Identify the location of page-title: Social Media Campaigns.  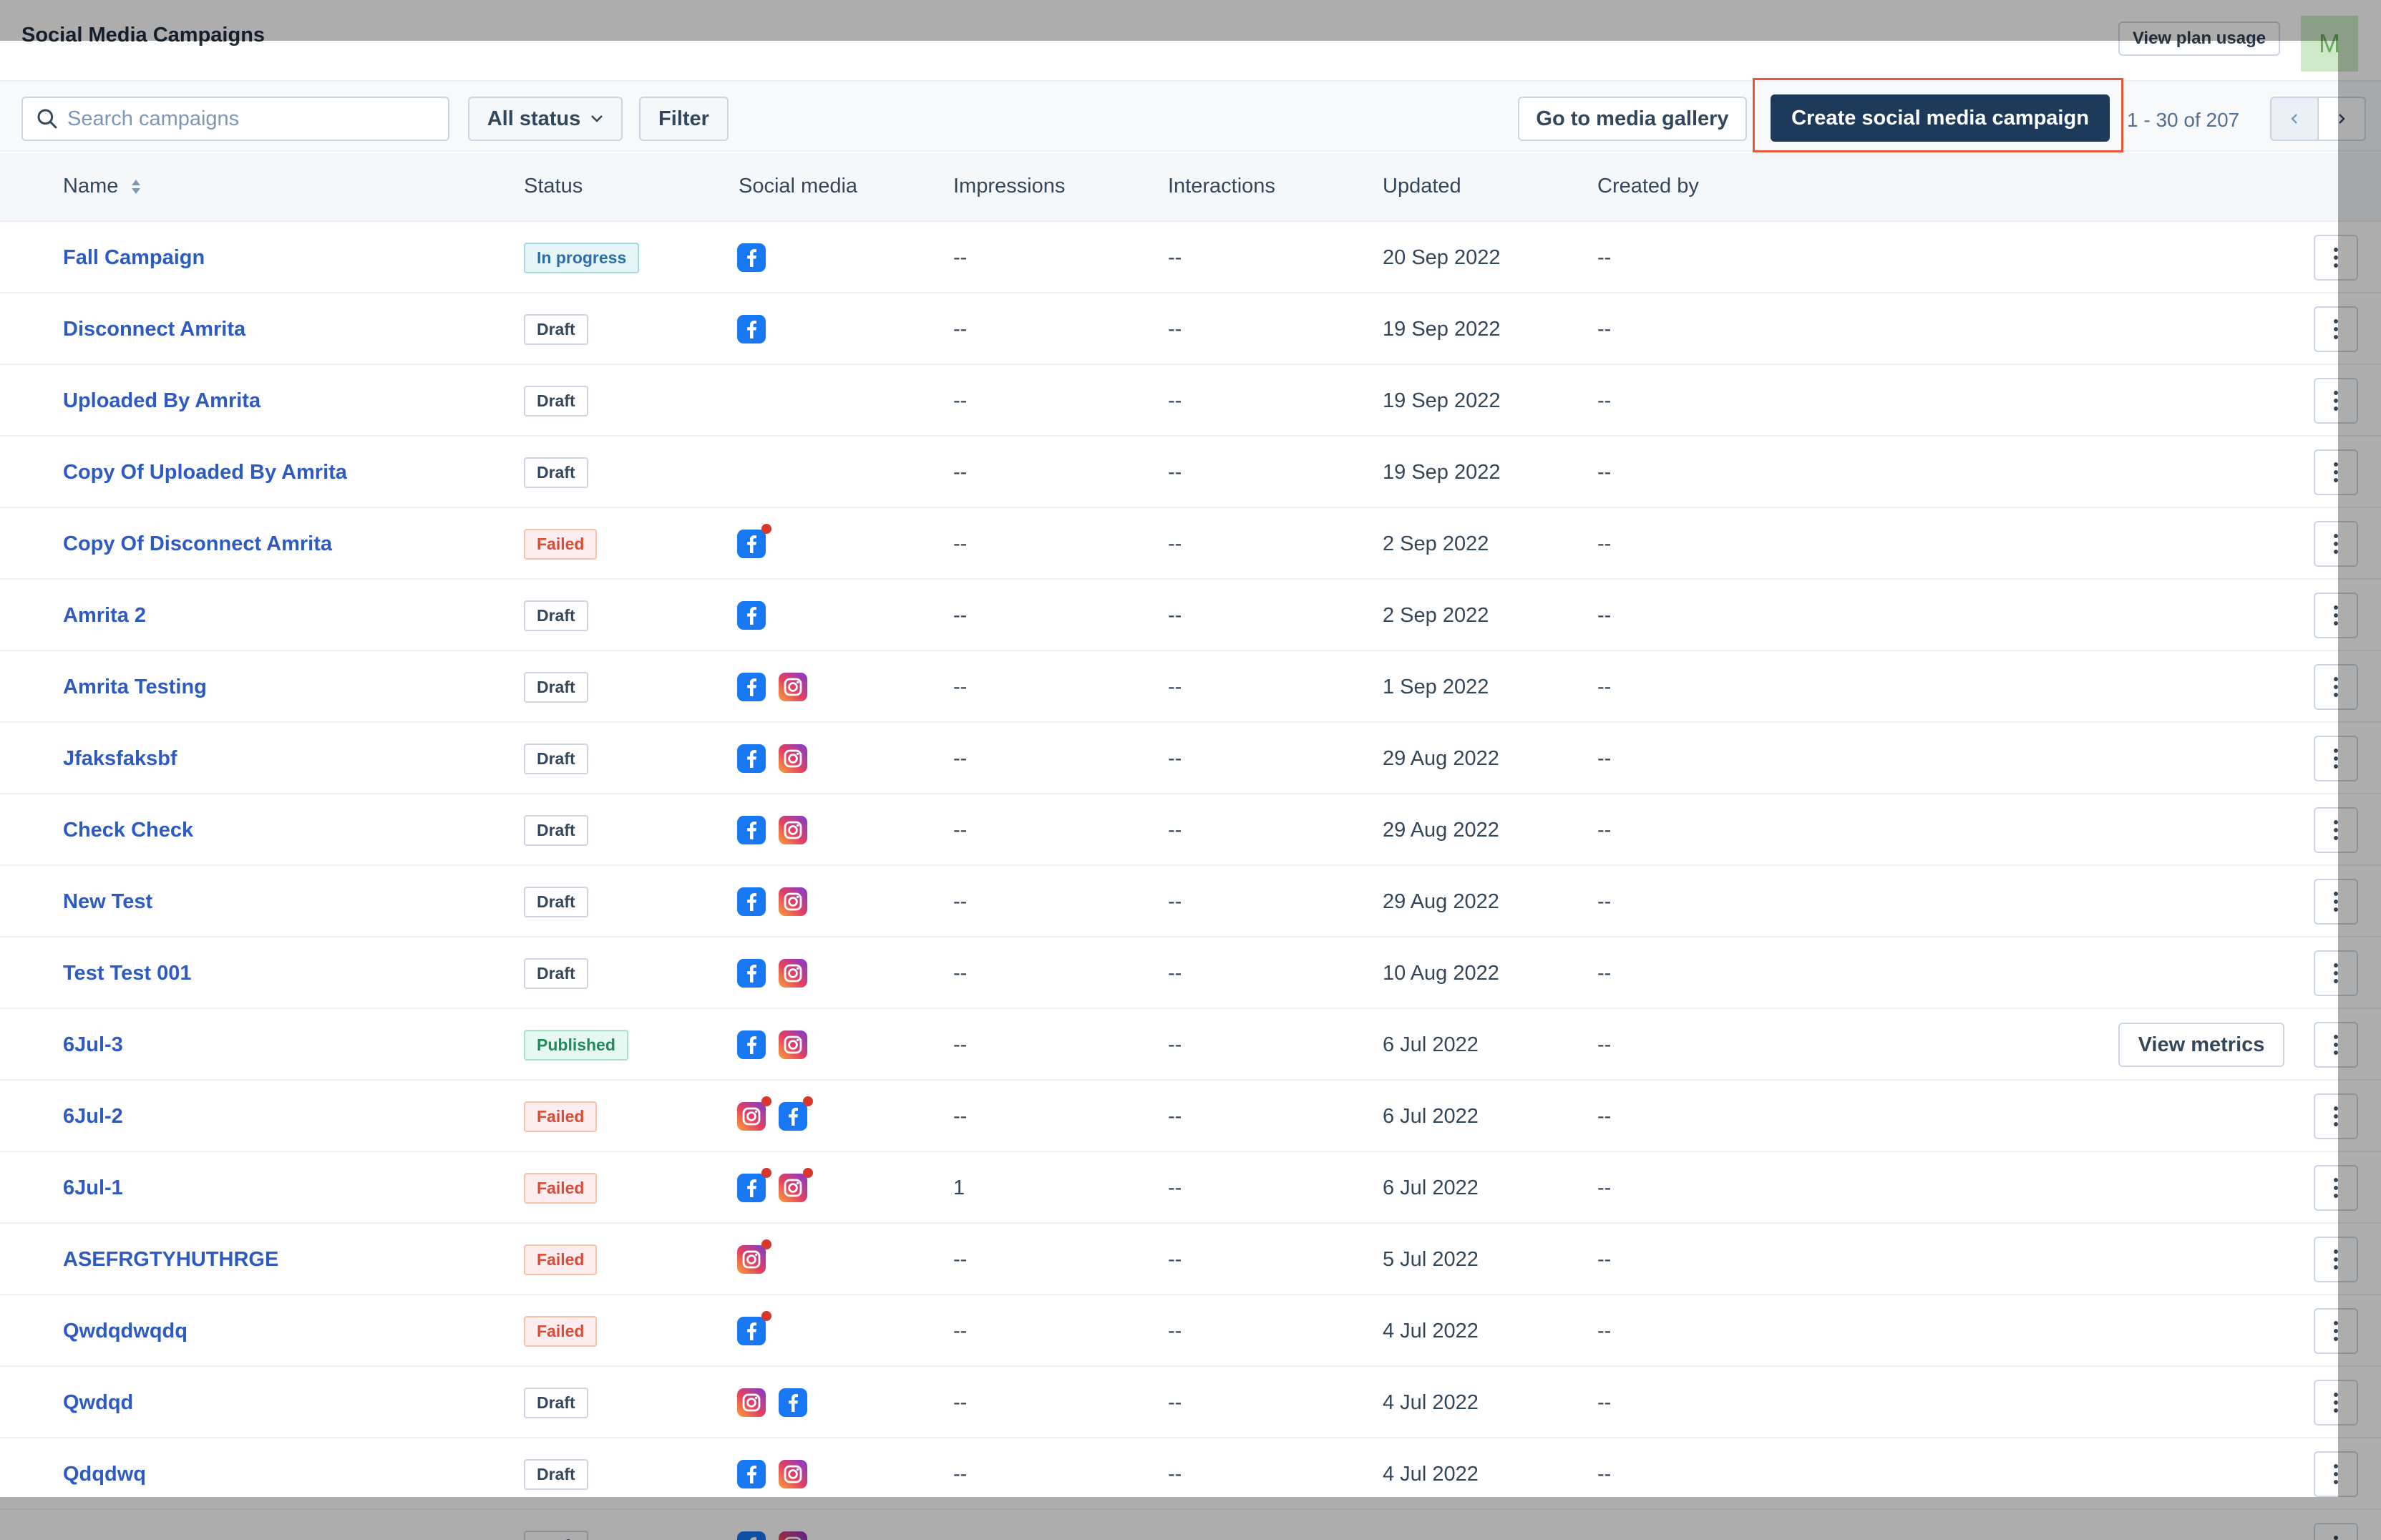
(143, 35).